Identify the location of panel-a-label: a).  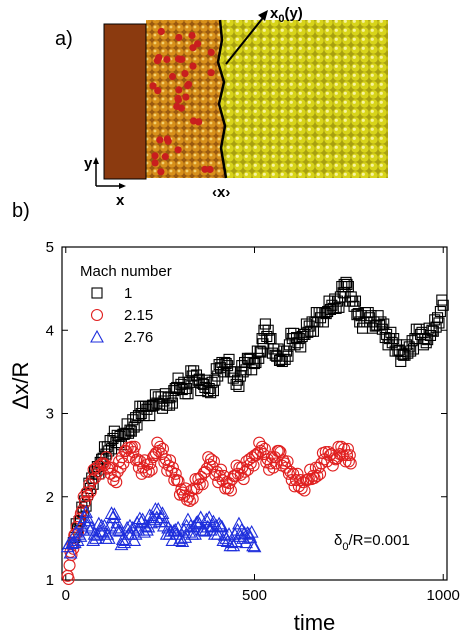
(64, 39).